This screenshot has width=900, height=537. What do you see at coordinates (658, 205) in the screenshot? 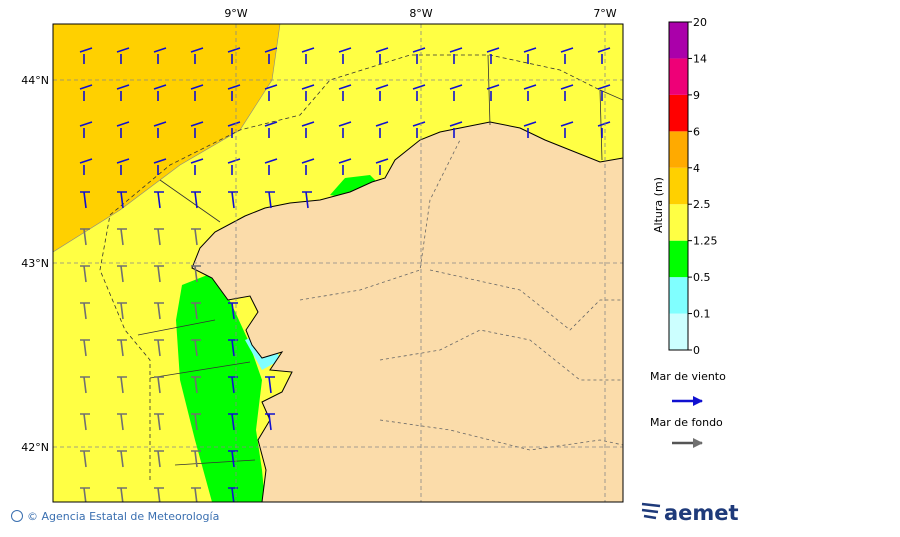
I see `colorbar-label: Altura (m)` at bounding box center [658, 205].